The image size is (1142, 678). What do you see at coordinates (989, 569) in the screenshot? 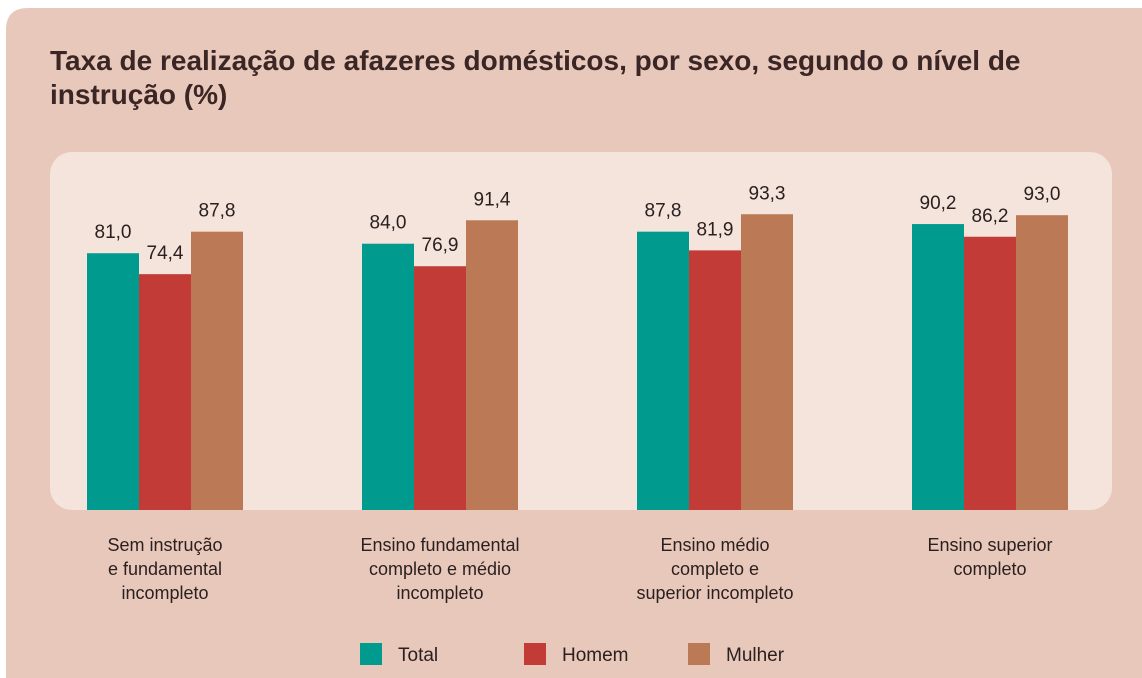
I see `x-tick-label: completo` at bounding box center [989, 569].